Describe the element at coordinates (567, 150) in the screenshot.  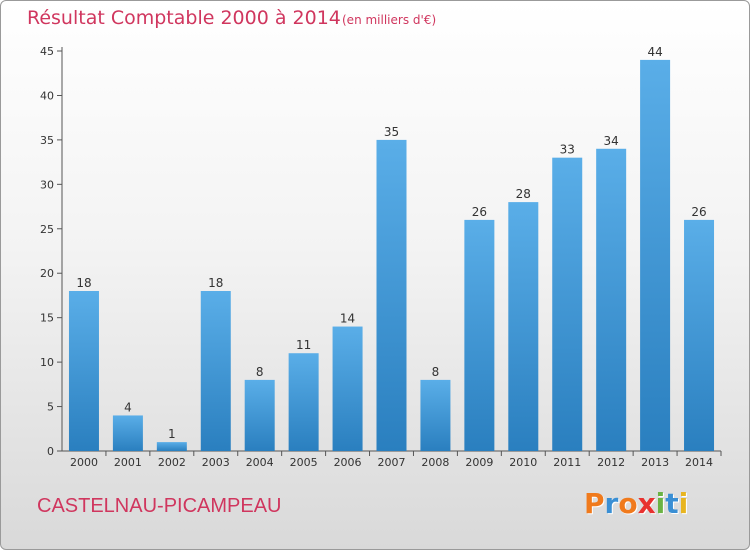
I see `data-label: 33` at that location.